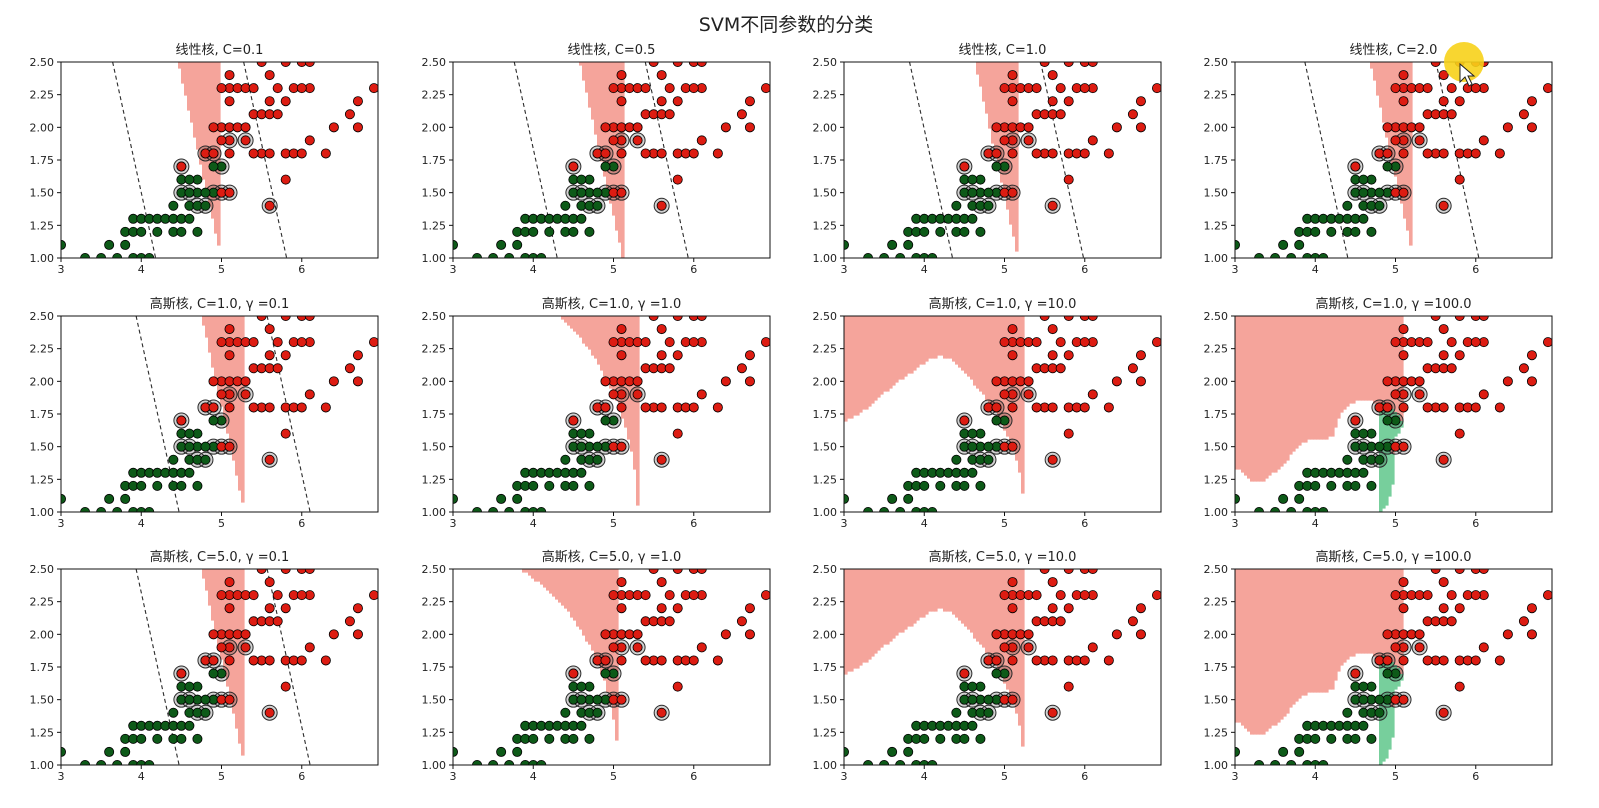  I want to click on y-tick-label: 1.50, so click(825, 447).